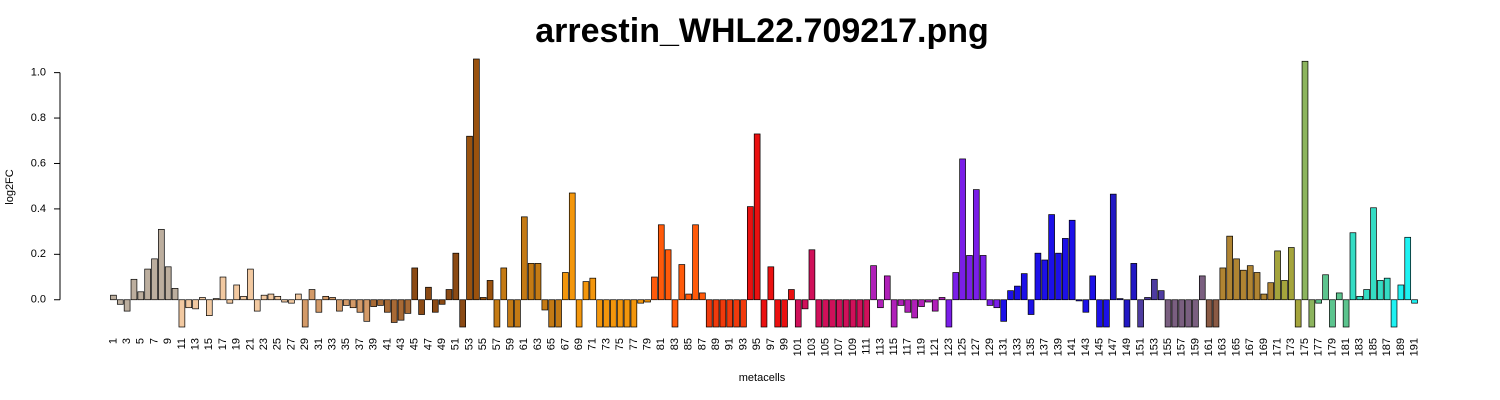 The height and width of the screenshot is (400, 1500). Describe the element at coordinates (647, 344) in the screenshot. I see `x-tick-label: 79` at that location.